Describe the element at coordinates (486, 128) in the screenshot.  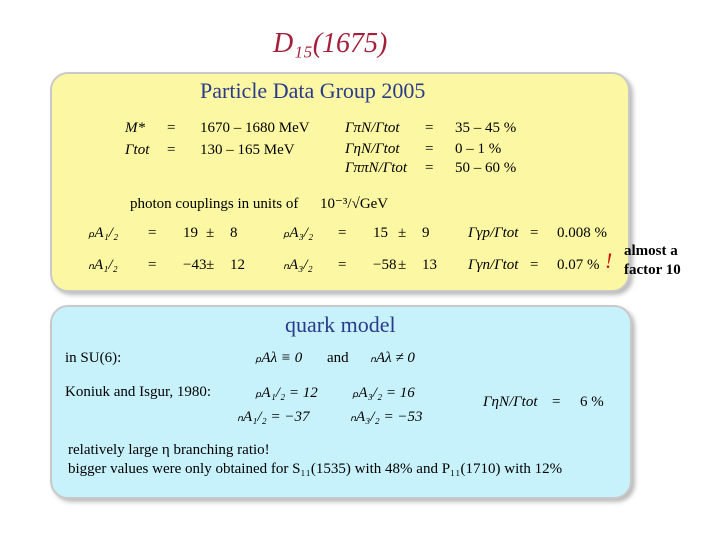
I see `ratio-value: 35 – 45 %` at that location.